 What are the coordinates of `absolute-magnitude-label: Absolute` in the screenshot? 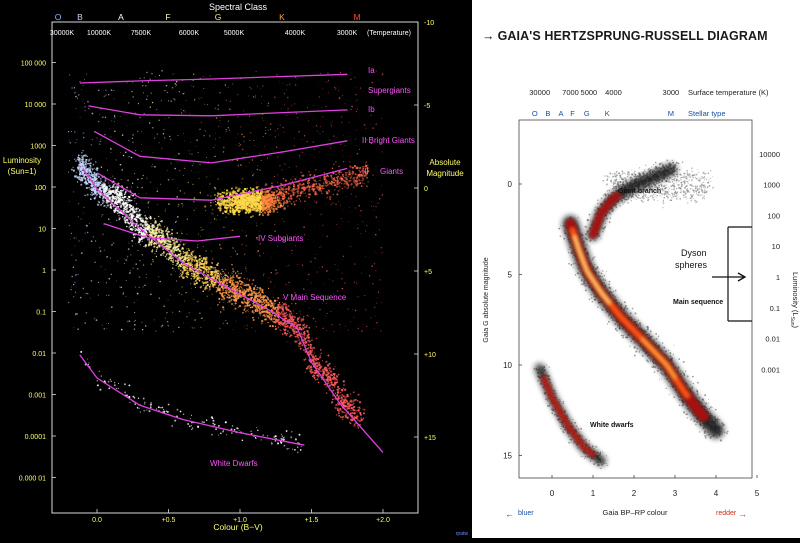 It's located at (445, 162).